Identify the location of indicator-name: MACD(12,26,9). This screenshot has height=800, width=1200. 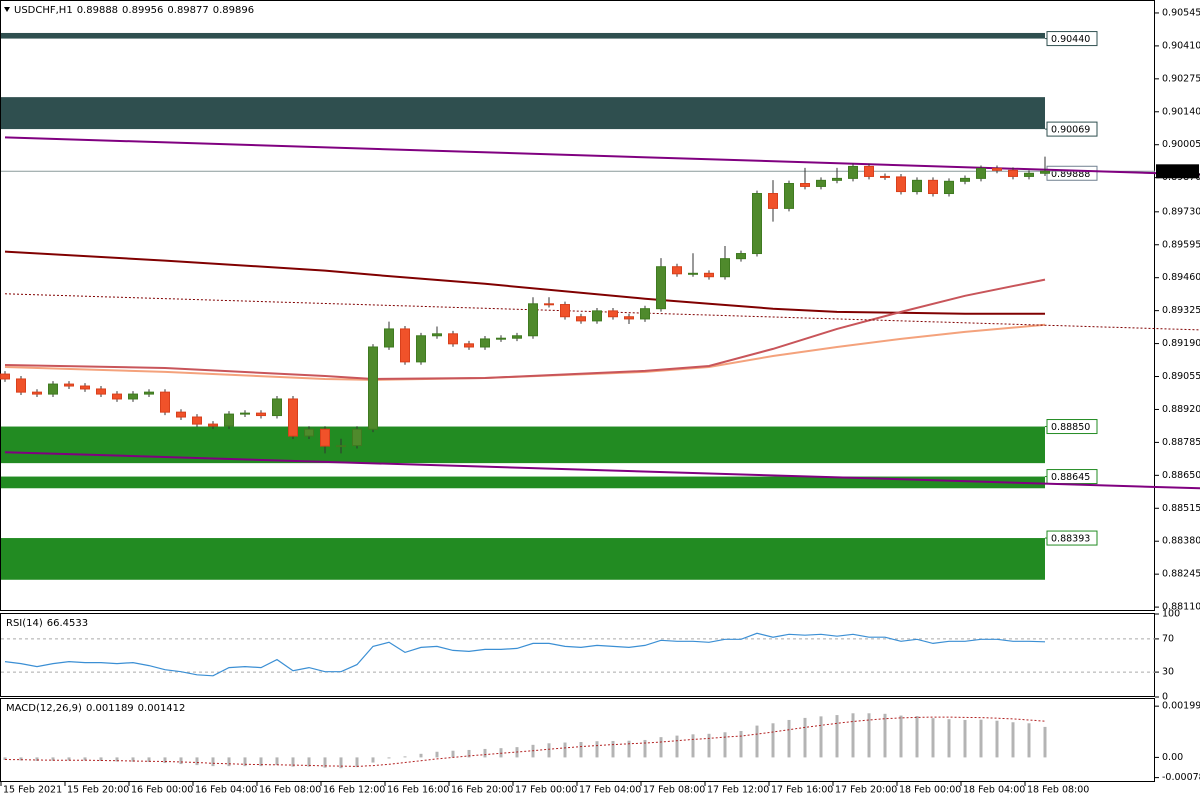
(44, 708).